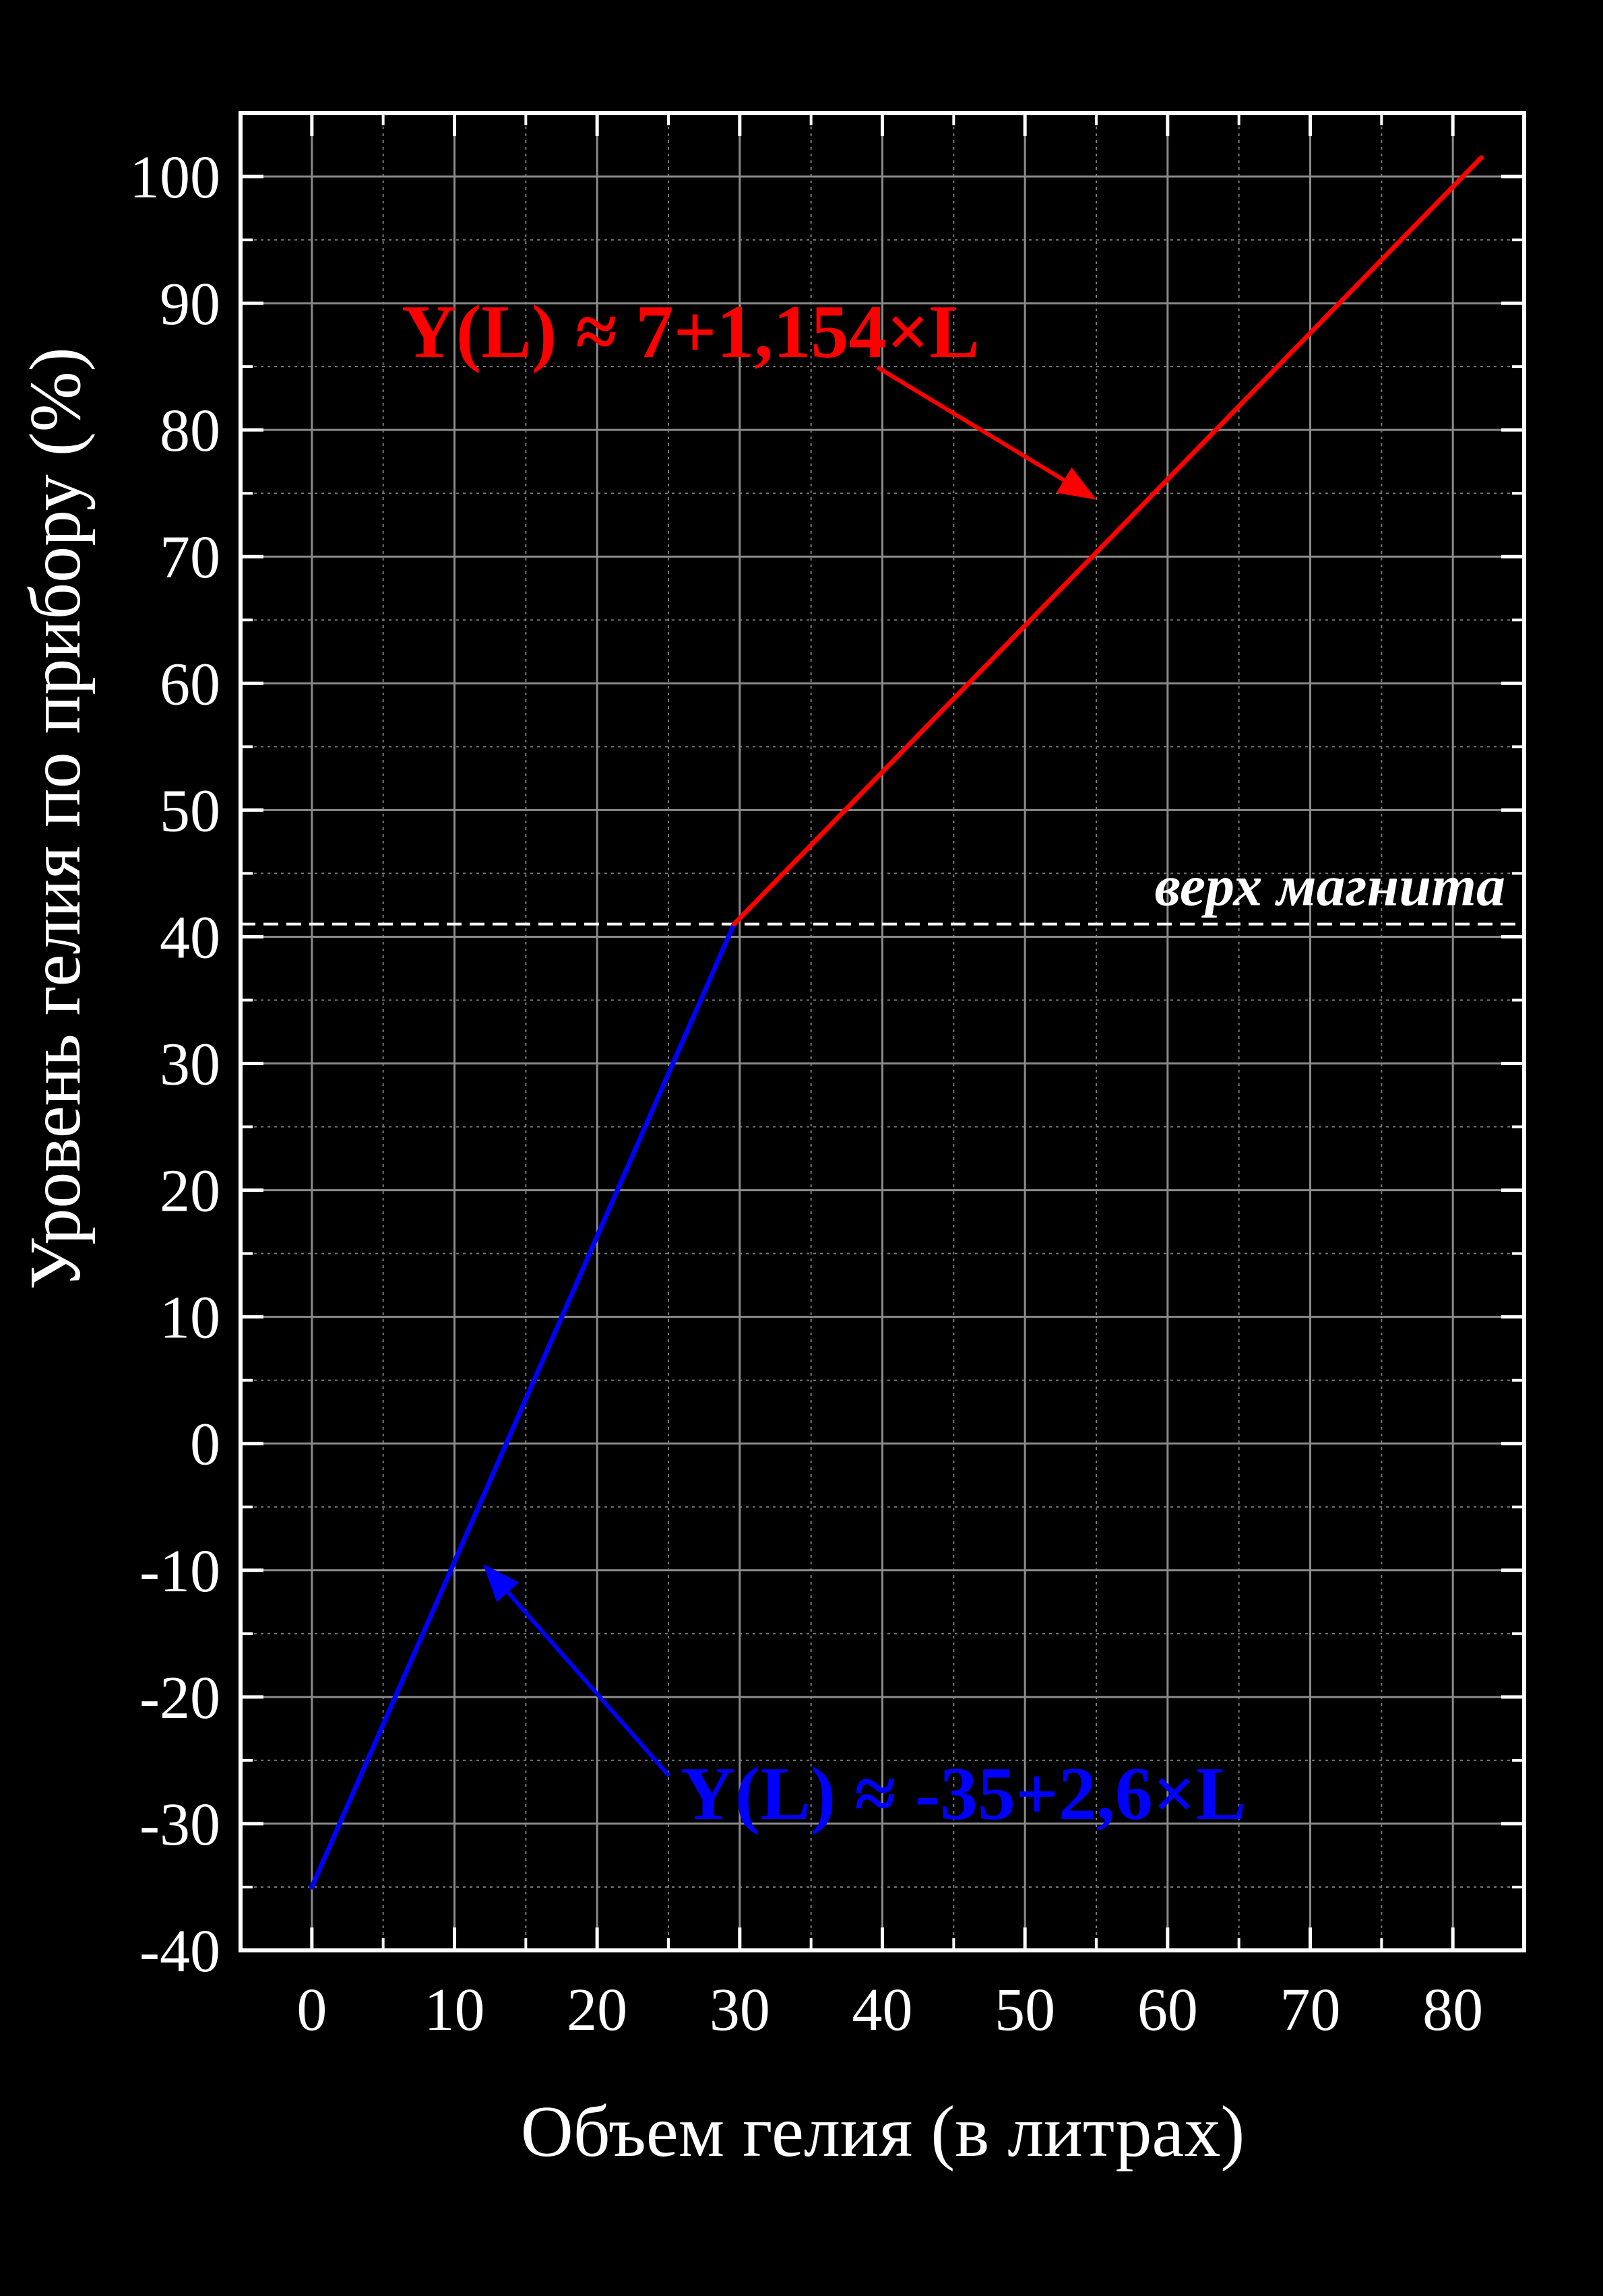 This screenshot has width=1603, height=2296. Describe the element at coordinates (1310, 2010) in the screenshot. I see `x-tick-label: 70` at that location.